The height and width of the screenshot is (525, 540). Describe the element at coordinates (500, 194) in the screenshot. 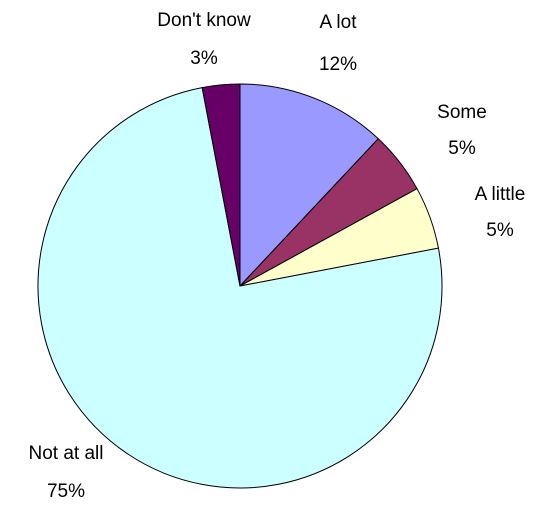

I see `slice-label-a-little: A little` at that location.